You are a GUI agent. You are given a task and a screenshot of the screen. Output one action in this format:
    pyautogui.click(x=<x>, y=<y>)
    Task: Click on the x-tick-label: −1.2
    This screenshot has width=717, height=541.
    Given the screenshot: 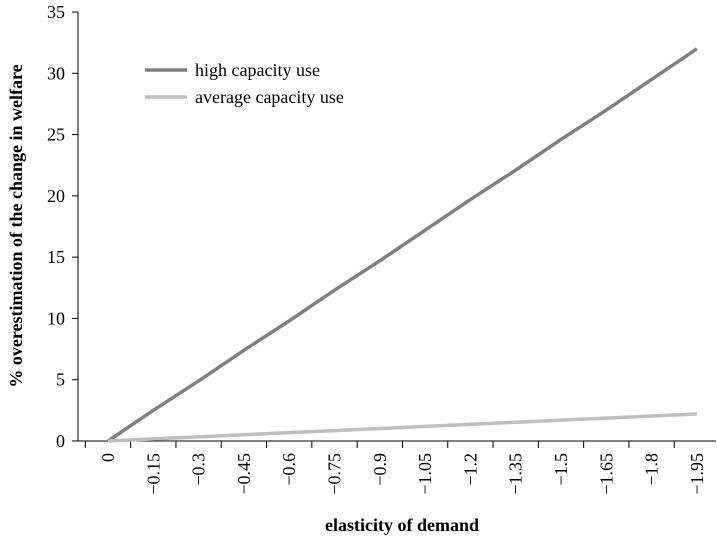 What is the action you would take?
    pyautogui.click(x=470, y=469)
    